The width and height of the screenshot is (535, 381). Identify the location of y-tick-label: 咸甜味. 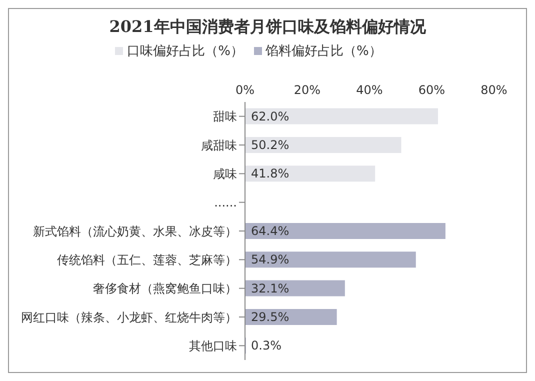
(219, 145).